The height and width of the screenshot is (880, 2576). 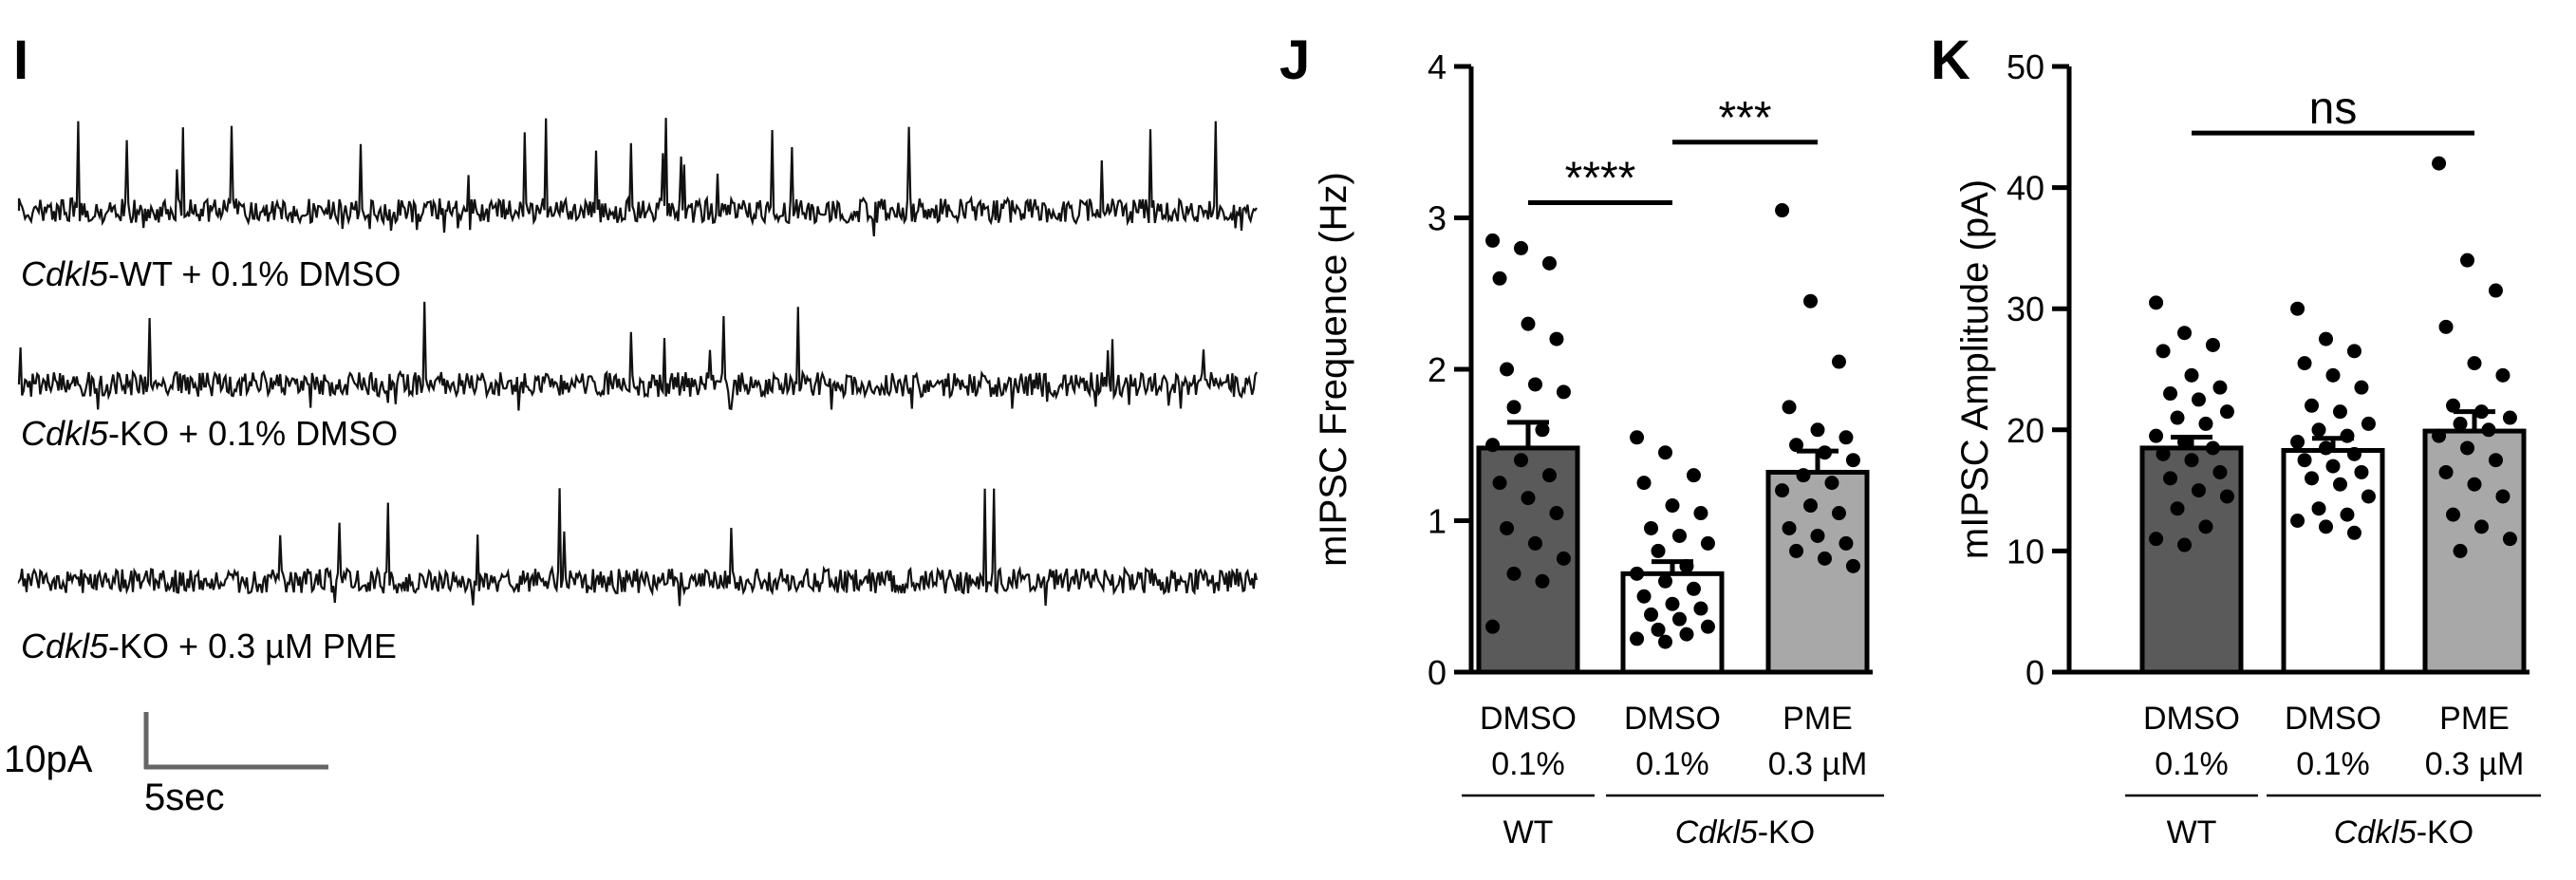 I want to click on y-axis-label: mIPSC Frequence (Hz), so click(x=1333, y=370).